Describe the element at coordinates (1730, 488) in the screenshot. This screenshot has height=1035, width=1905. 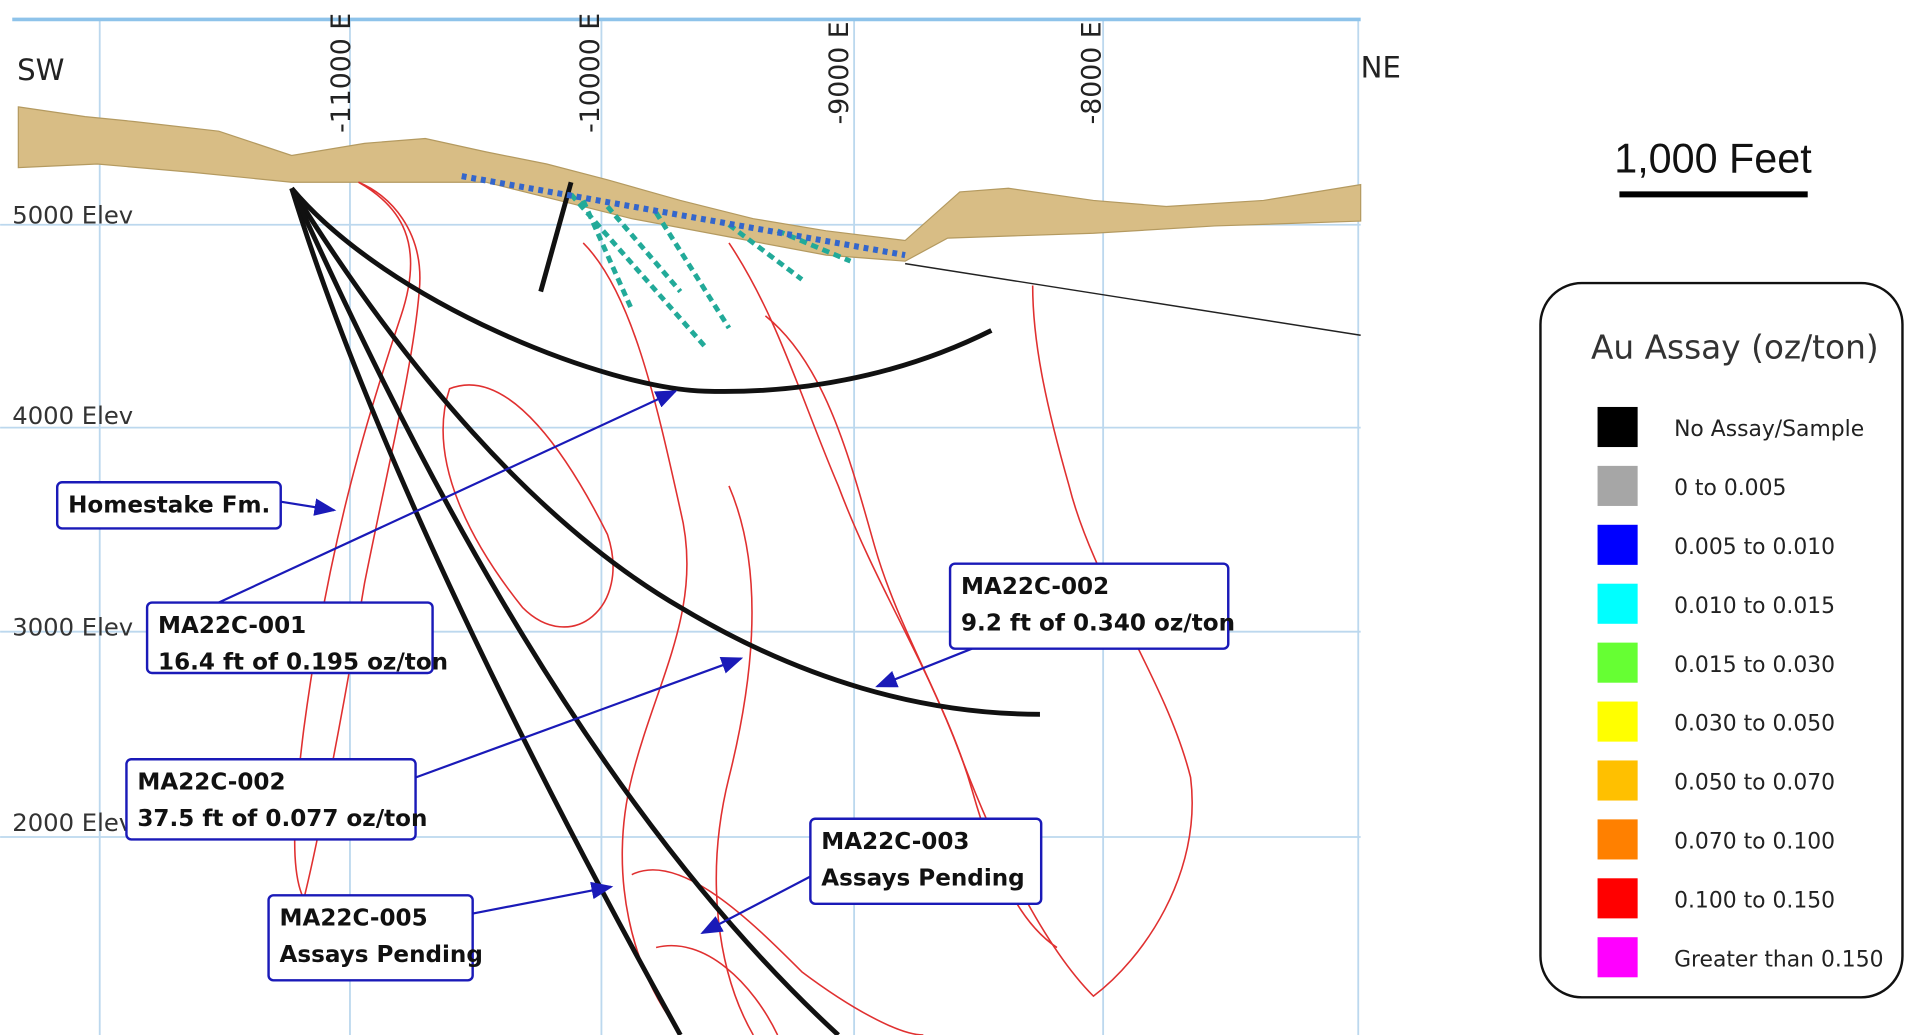
I see `legend-label: 0 to 0.005` at that location.